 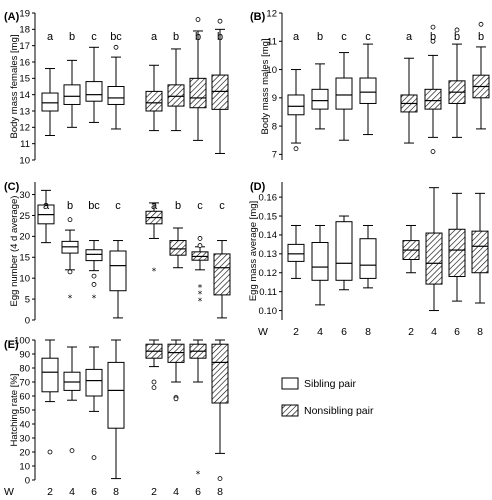 What do you see at coordinates (327, 397) in the screenshot?
I see `legend: Sibling pair Nonsibling pair` at bounding box center [327, 397].